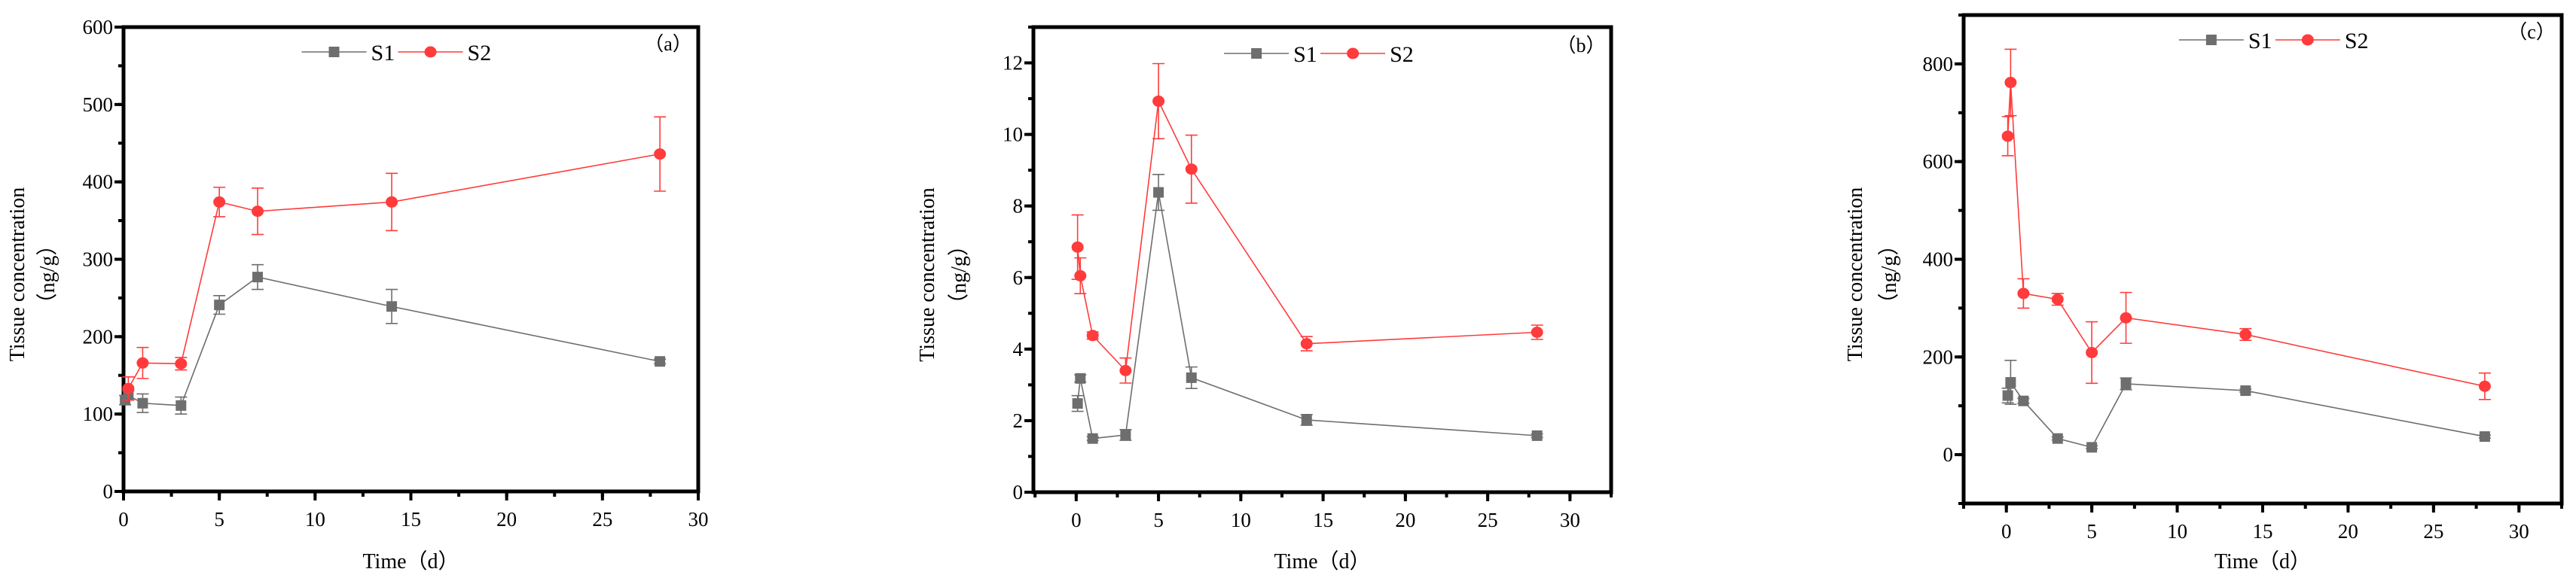 The width and height of the screenshot is (2576, 581). I want to click on y-tick-label: 2, so click(1019, 420).